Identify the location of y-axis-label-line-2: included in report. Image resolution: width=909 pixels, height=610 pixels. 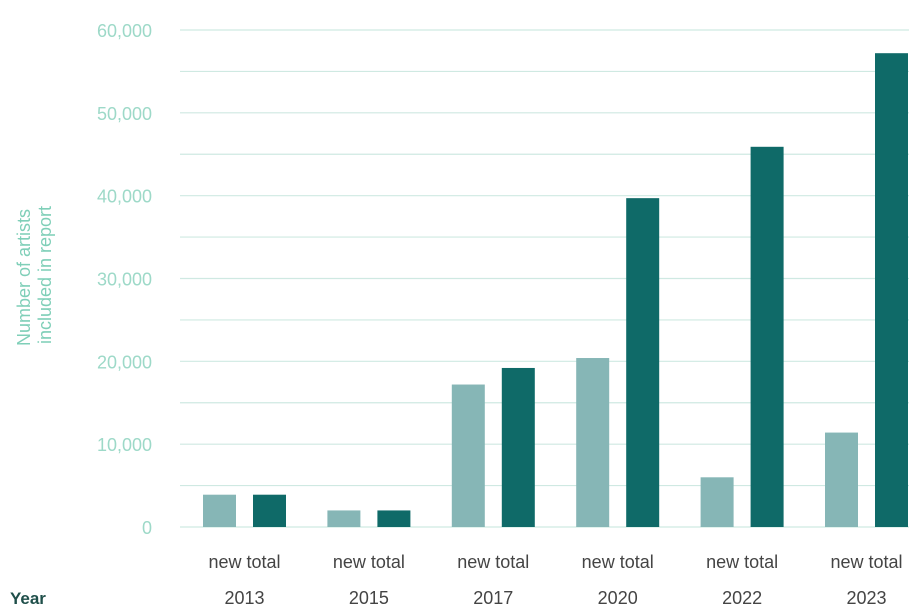
(45, 275).